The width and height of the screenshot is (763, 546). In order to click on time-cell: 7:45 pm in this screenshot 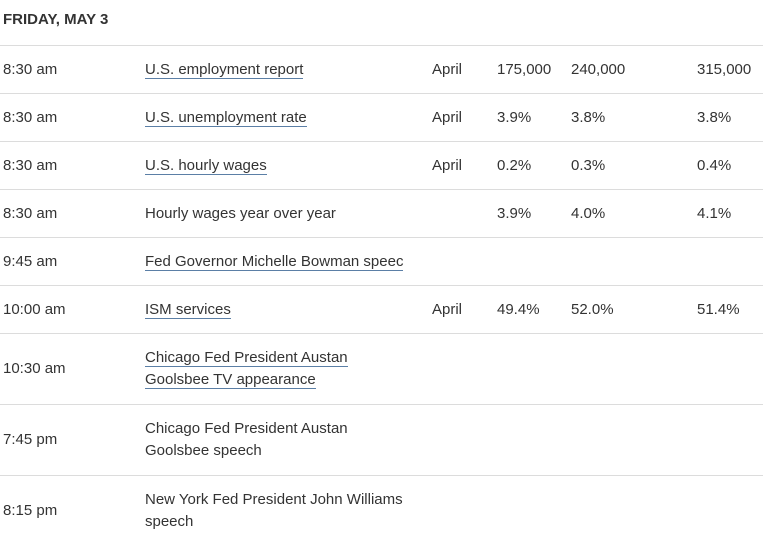, I will do `click(30, 439)`.